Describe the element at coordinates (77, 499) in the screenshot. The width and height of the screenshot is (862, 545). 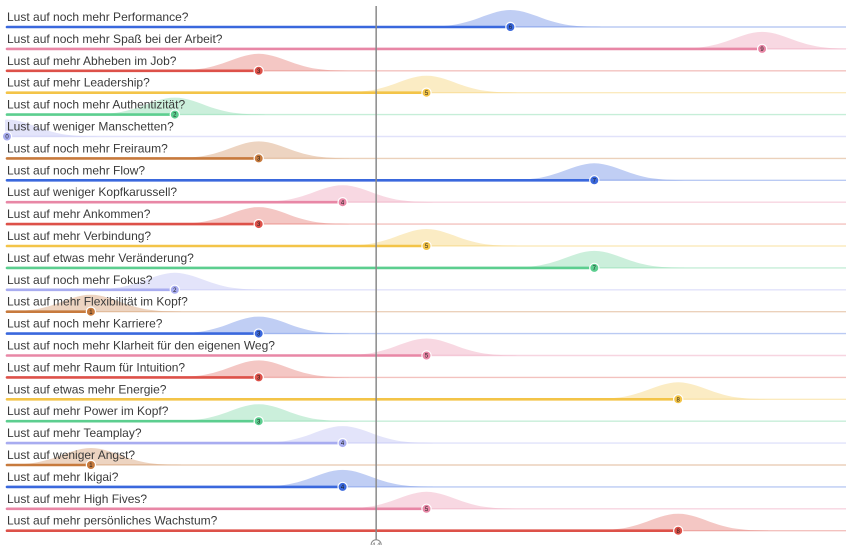
I see `row-label: Lust auf mehr High Fives?` at that location.